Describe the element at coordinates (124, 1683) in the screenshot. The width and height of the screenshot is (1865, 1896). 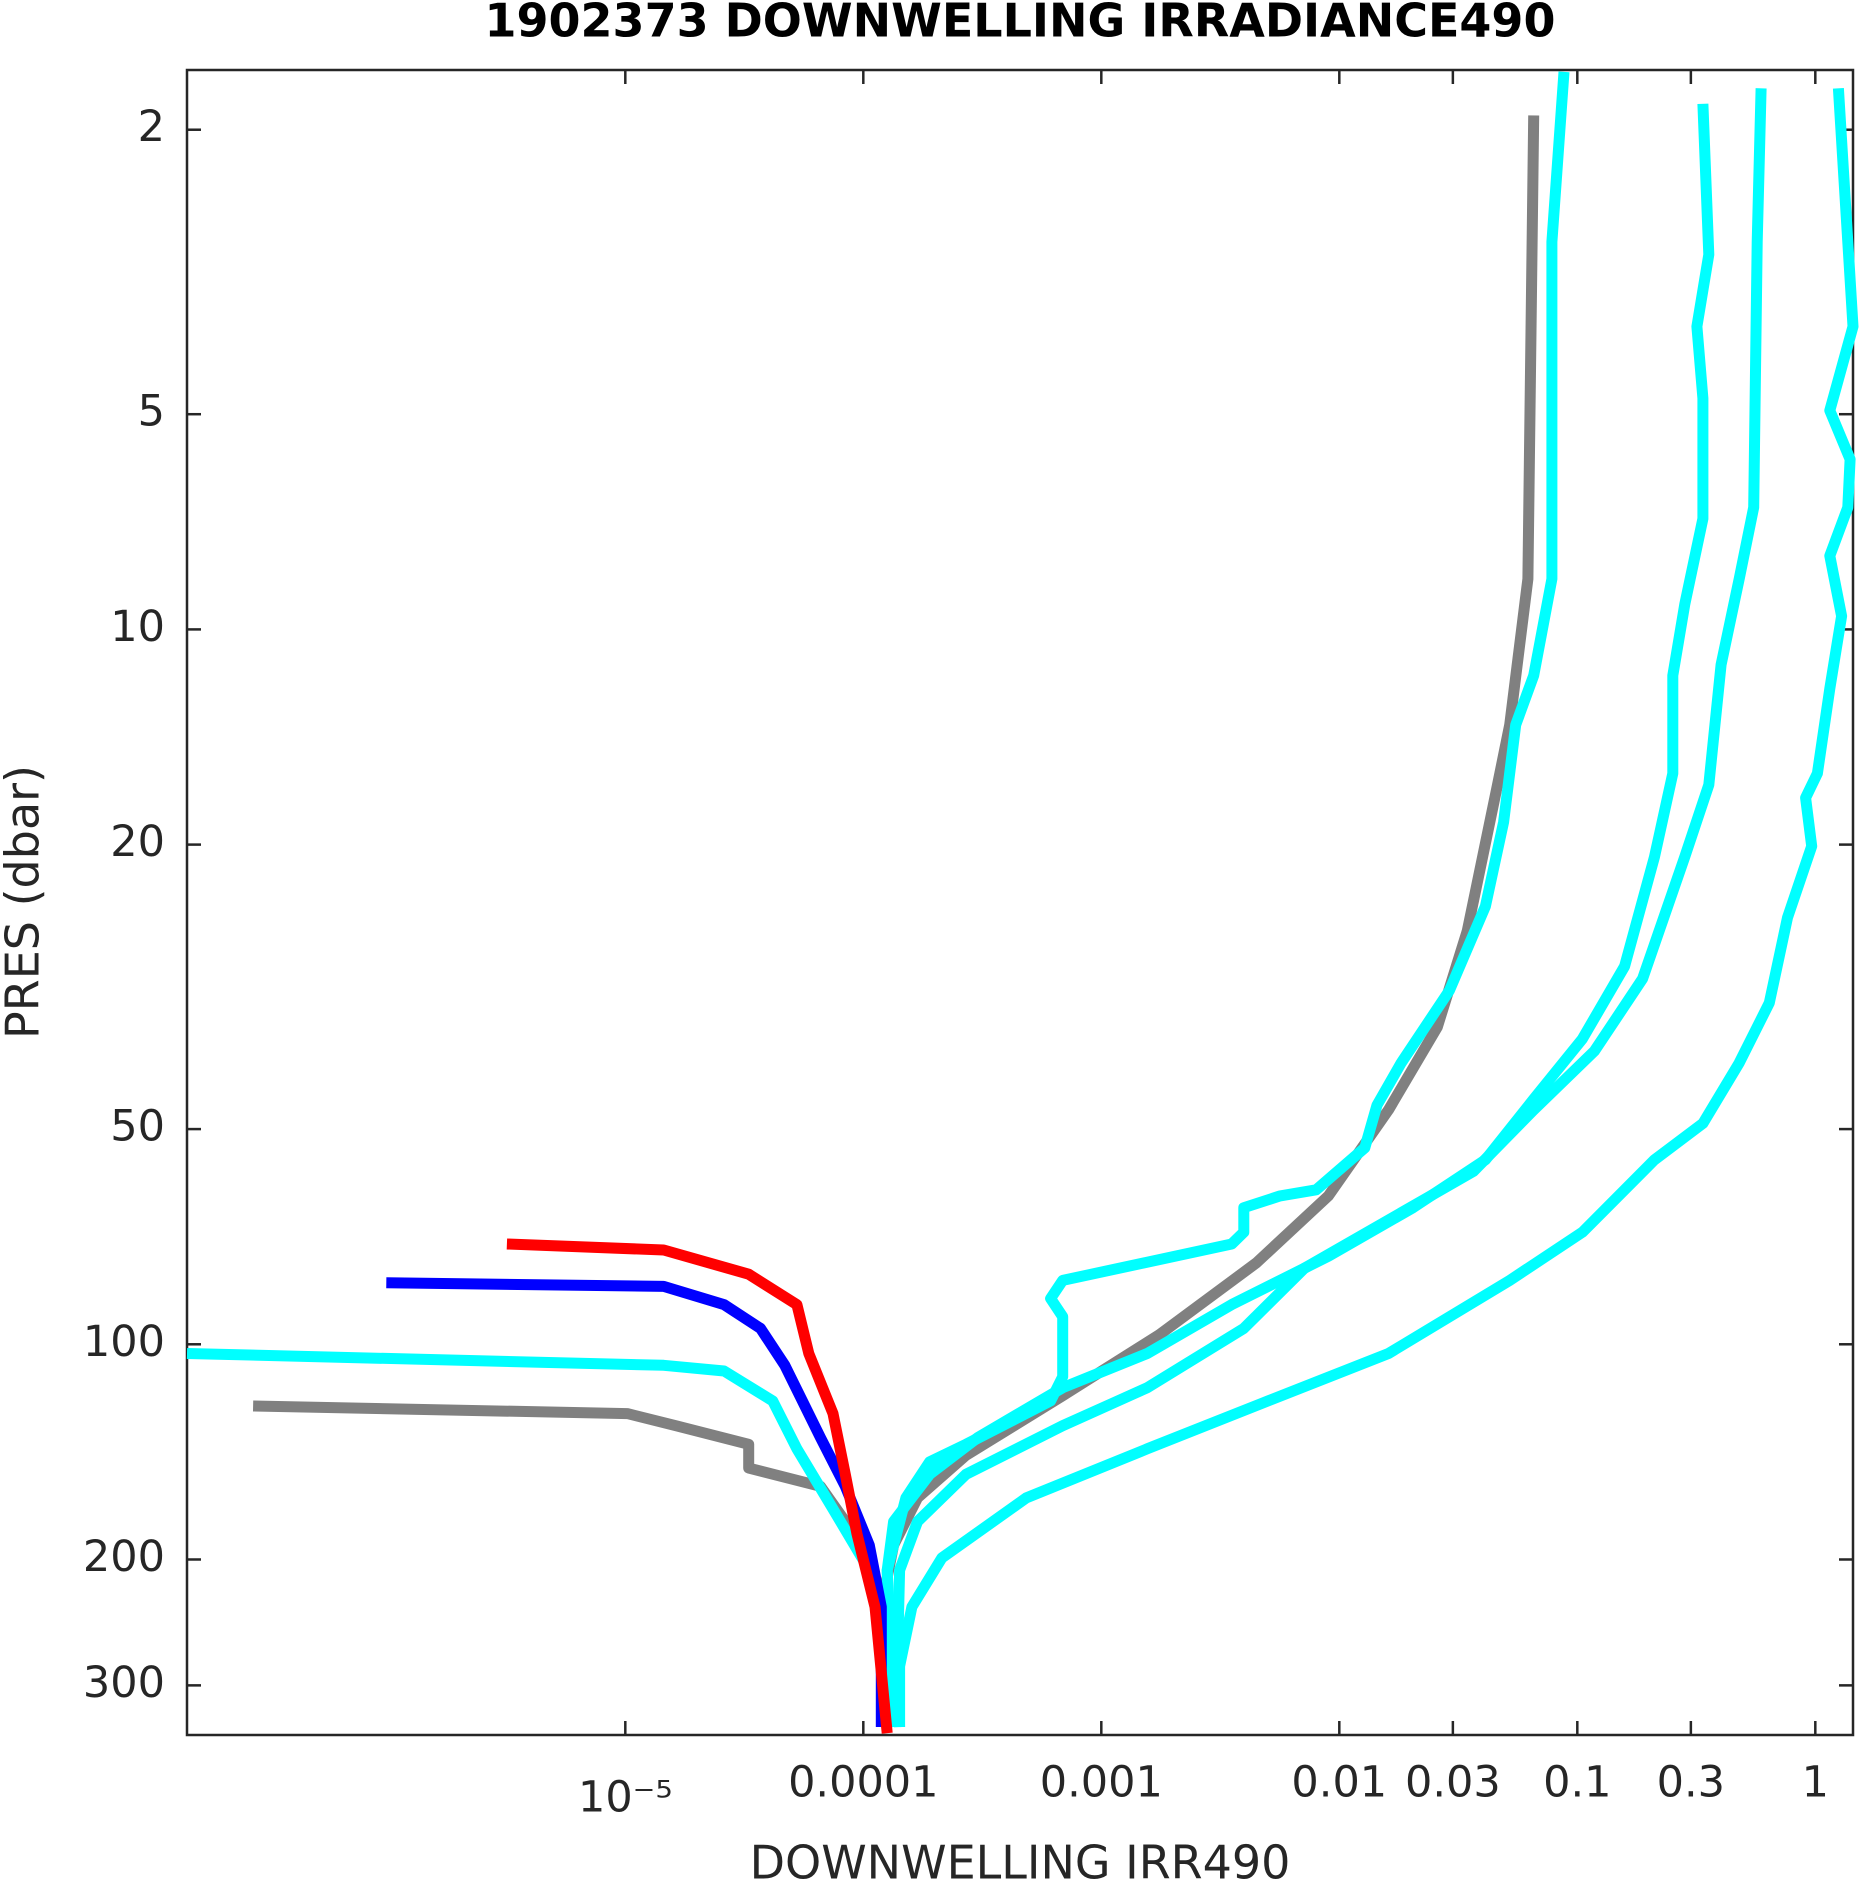
I see `y-tick-label: 300` at that location.